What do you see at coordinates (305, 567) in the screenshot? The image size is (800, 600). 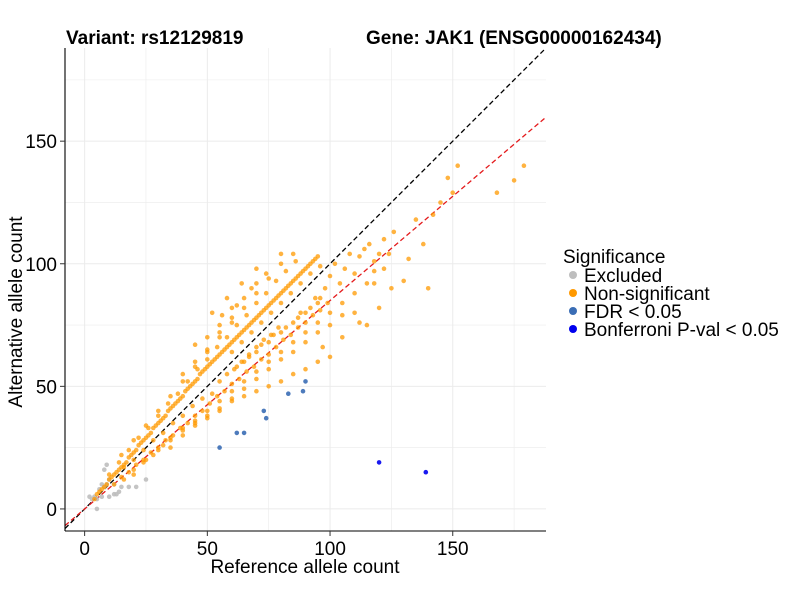 I see `x-axis-title: Reference allele count` at bounding box center [305, 567].